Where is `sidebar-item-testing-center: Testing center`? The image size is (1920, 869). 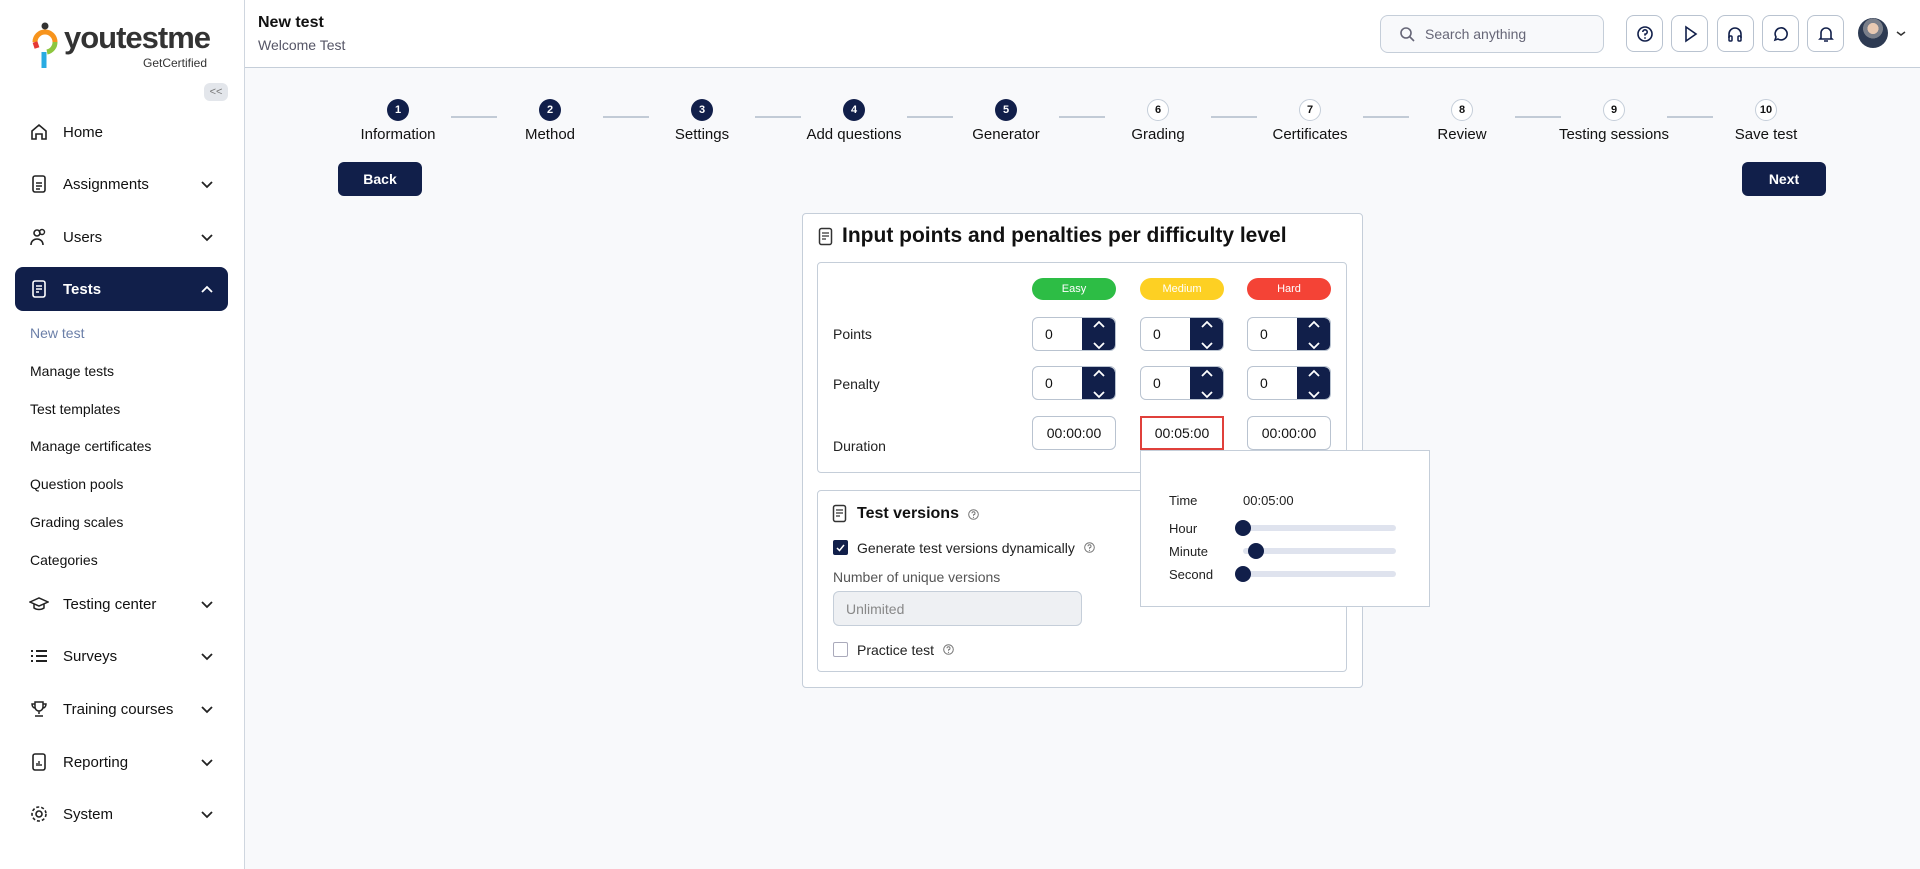
sidebar-item-testing-center: Testing center is located at coordinates (121, 604).